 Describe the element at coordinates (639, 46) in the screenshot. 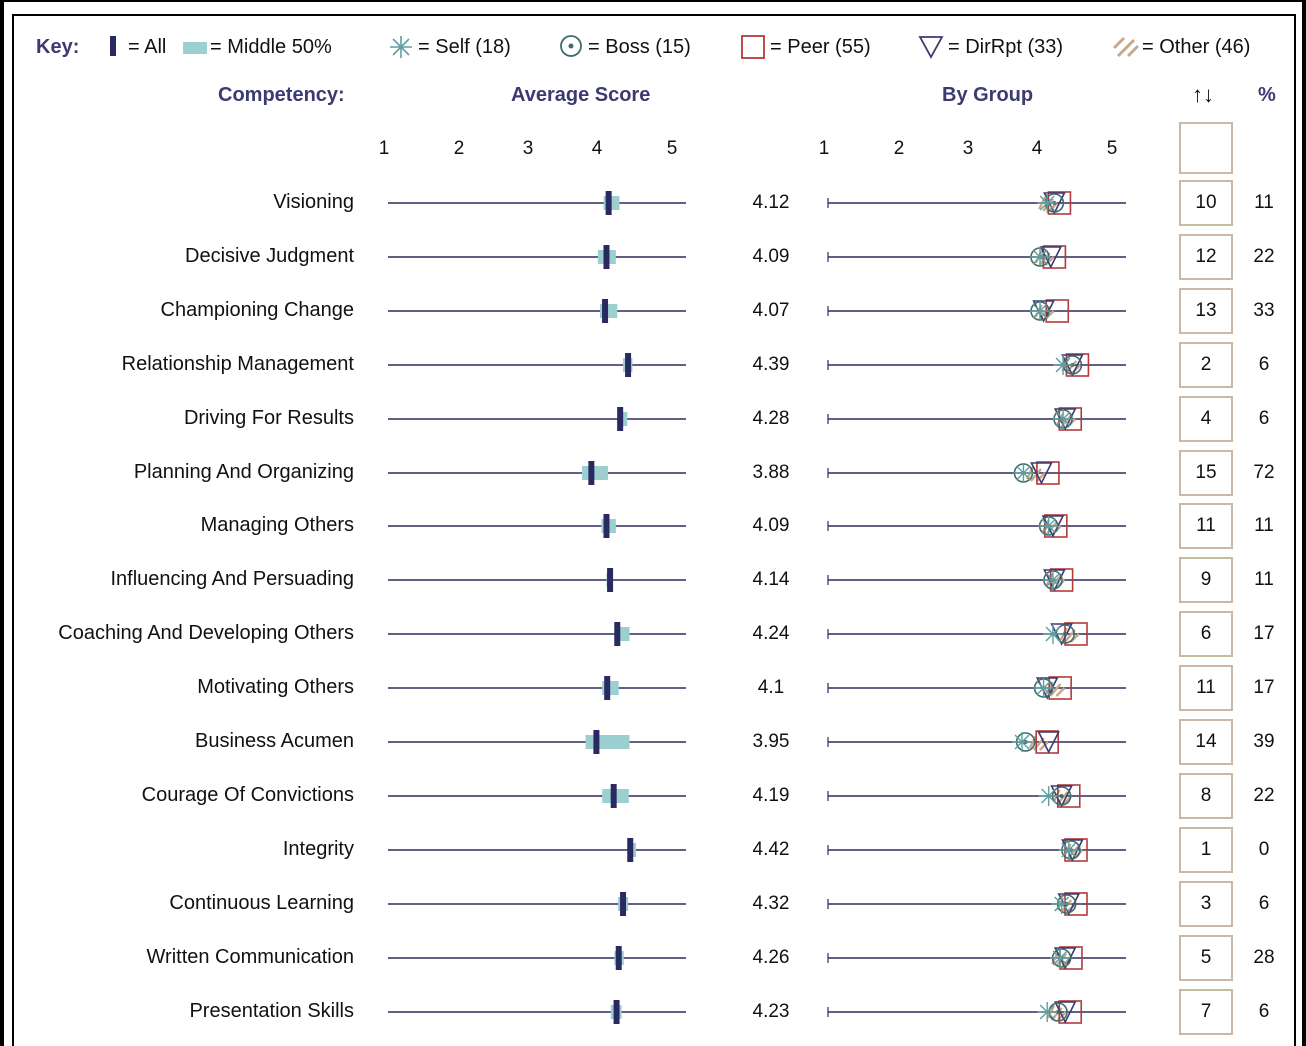

I see `legend-boss-label: = Boss (15)` at that location.